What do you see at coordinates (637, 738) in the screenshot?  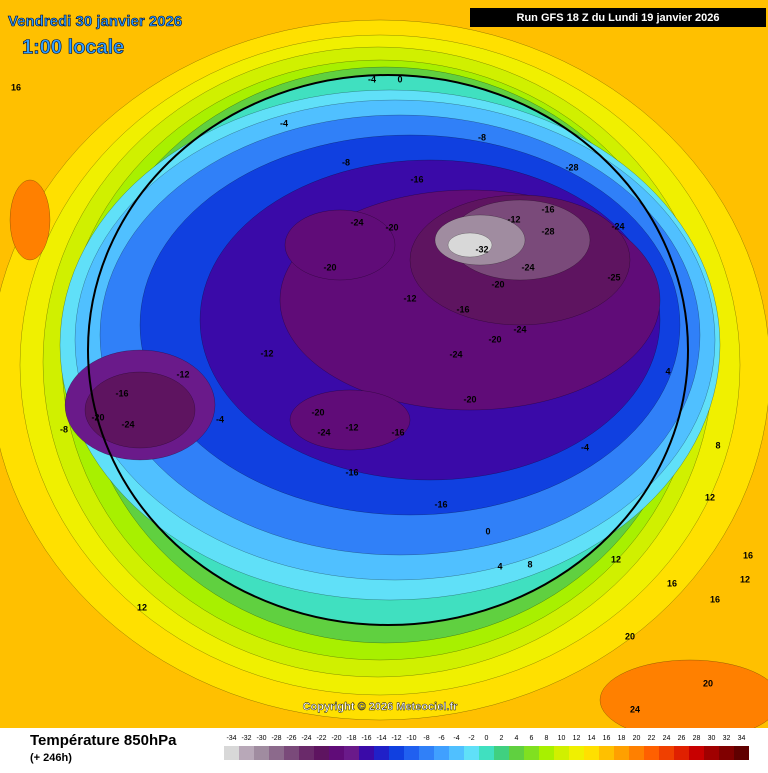 I see `scale-label: 20` at bounding box center [637, 738].